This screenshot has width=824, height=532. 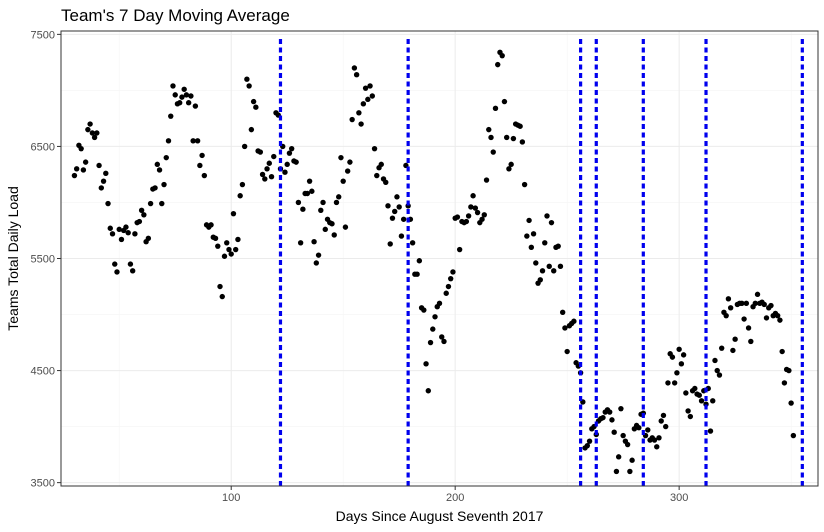 What do you see at coordinates (43, 484) in the screenshot?
I see `y-tick-label: 3500` at bounding box center [43, 484].